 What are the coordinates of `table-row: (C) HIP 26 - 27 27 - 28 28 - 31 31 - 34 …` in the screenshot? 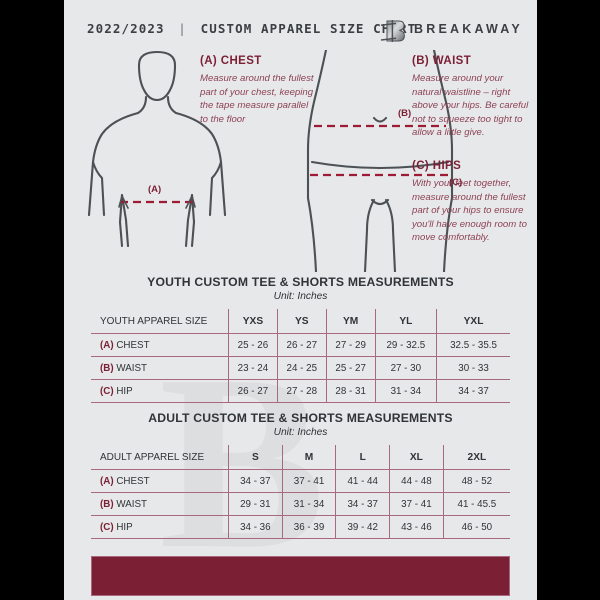 It's located at (300, 391).